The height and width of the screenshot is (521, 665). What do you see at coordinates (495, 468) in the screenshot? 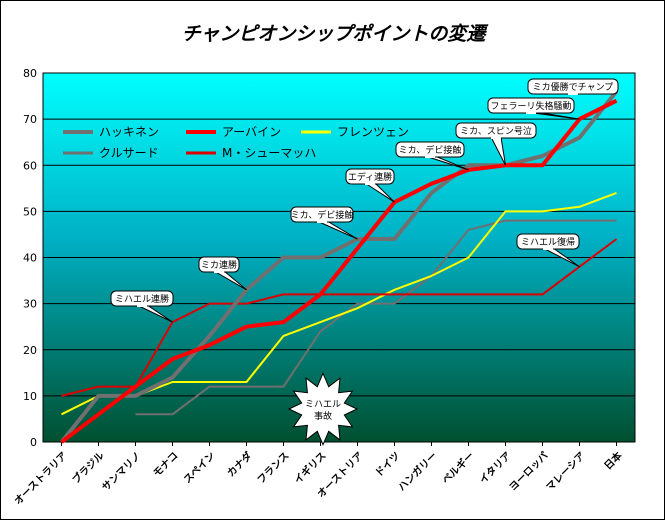
I see `x-tick-label: イタリア` at bounding box center [495, 468].